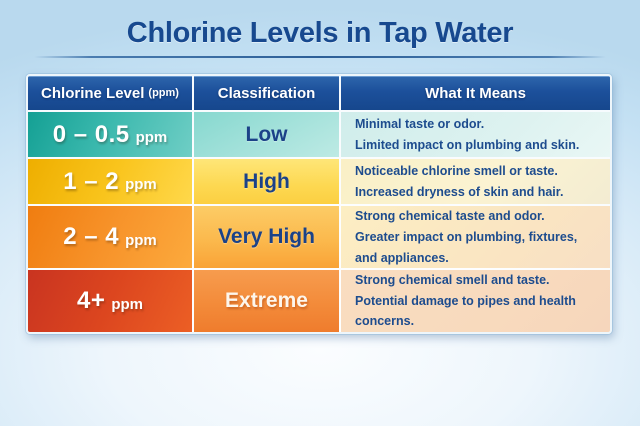 The width and height of the screenshot is (640, 426). I want to click on table-row-high-classification-cell: High, so click(266, 182).